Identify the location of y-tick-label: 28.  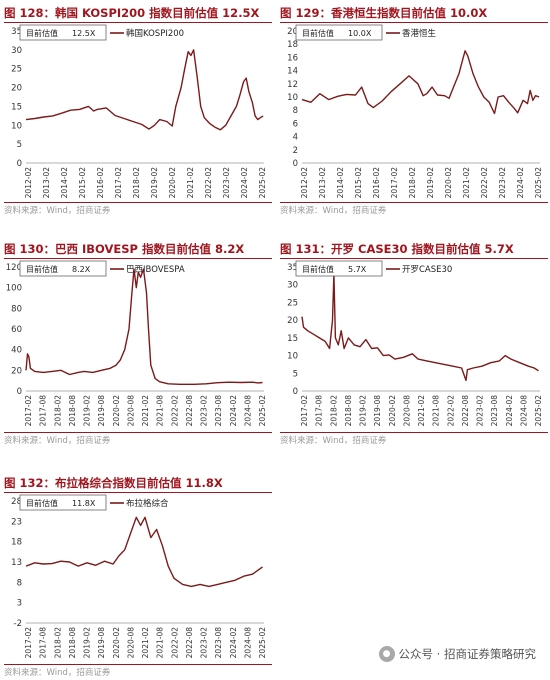
(16, 502).